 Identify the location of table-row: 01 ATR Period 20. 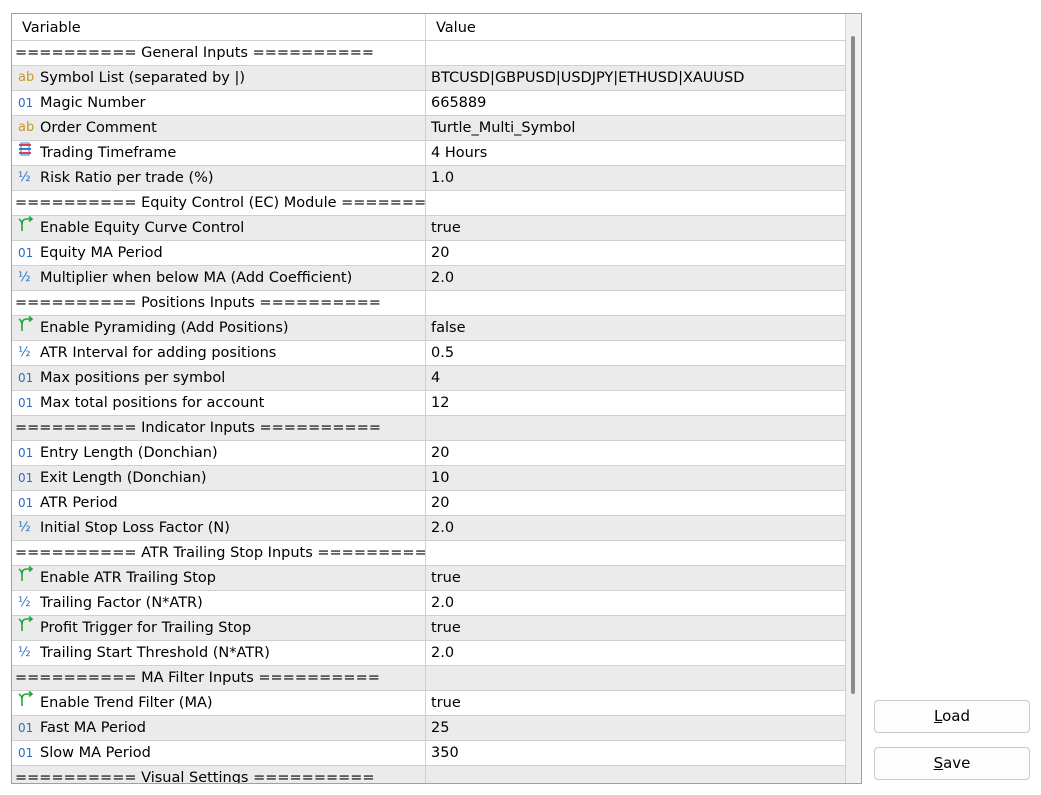
(429, 502).